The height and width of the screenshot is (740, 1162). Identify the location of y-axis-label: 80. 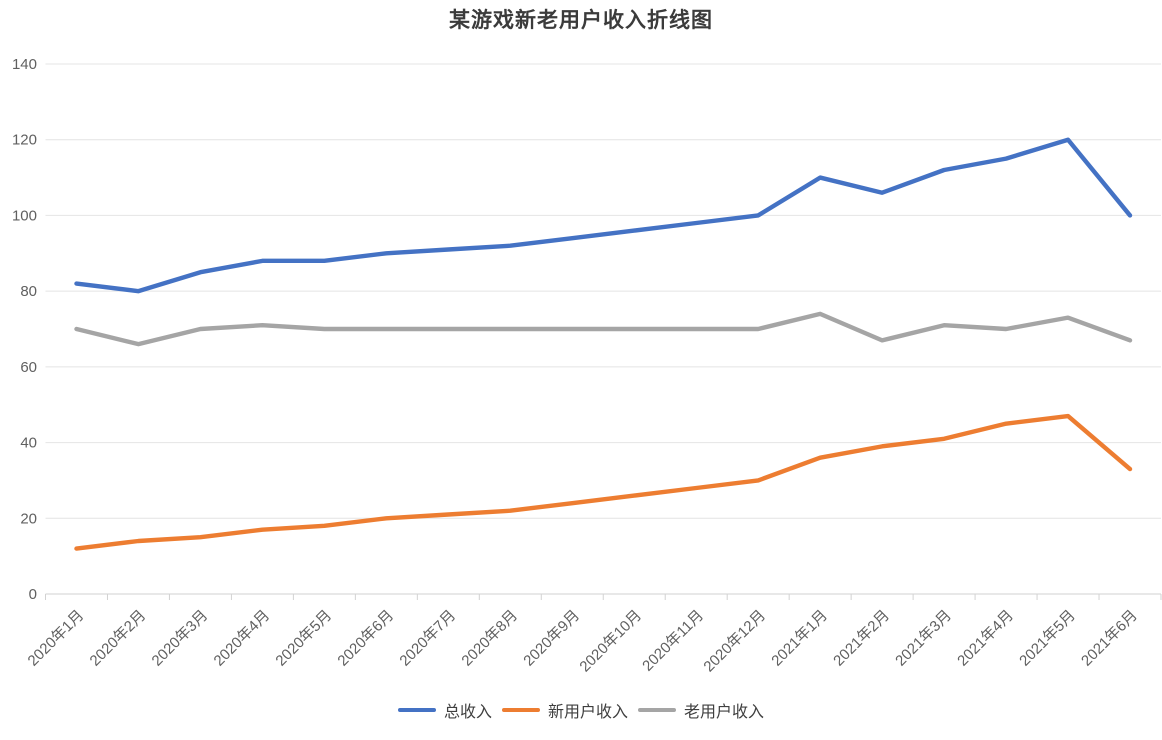
(28, 291).